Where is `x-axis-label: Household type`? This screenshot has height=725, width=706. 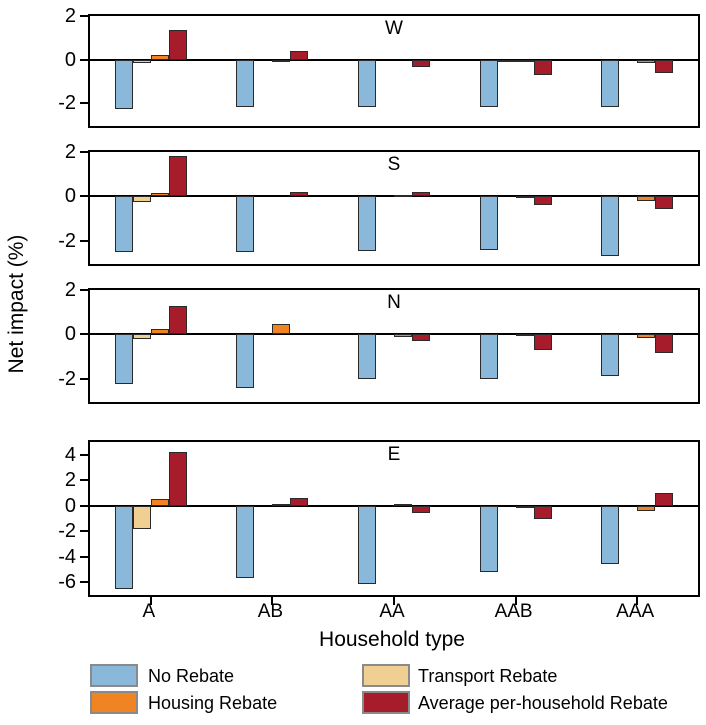 x-axis-label: Household type is located at coordinates (392, 639).